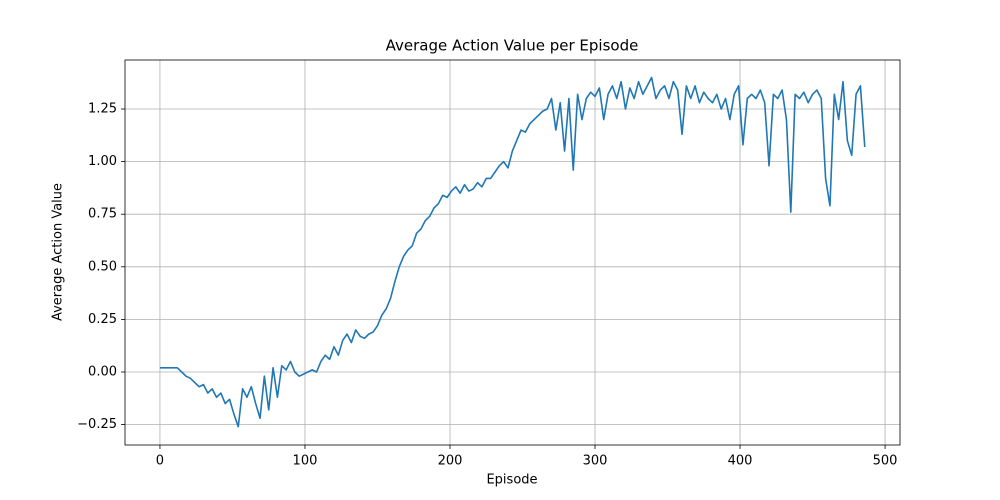 This screenshot has height=500, width=1000. Describe the element at coordinates (102, 266) in the screenshot. I see `y-tick-label: 0.50` at that location.